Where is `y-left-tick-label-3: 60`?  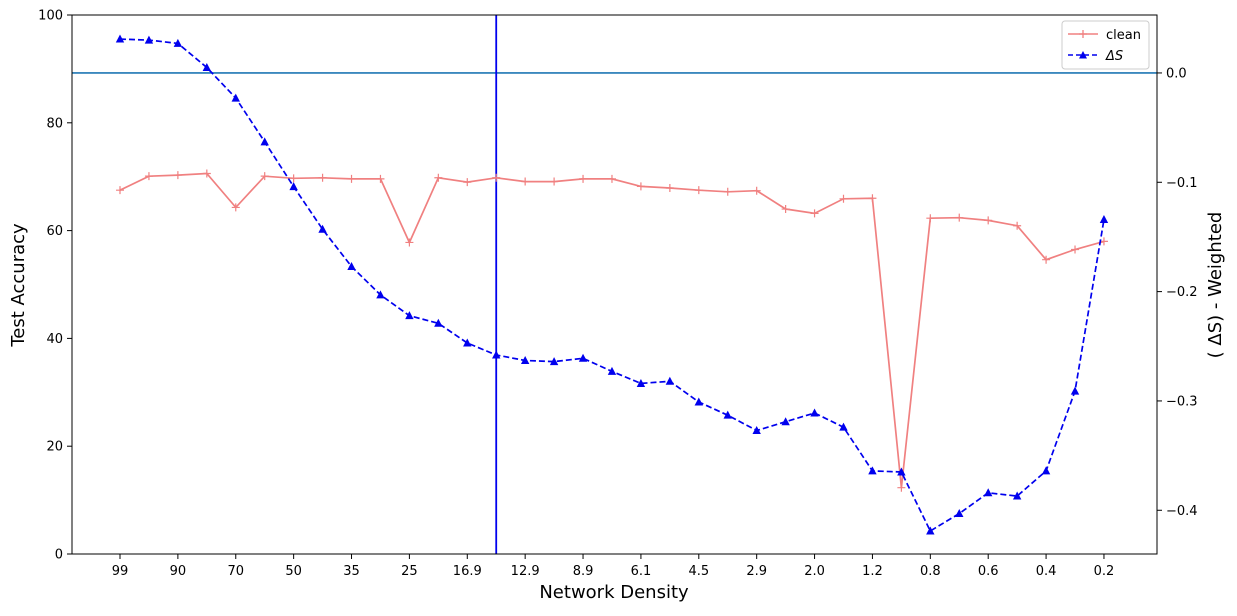
y-left-tick-label-3: 60 is located at coordinates (54, 231).